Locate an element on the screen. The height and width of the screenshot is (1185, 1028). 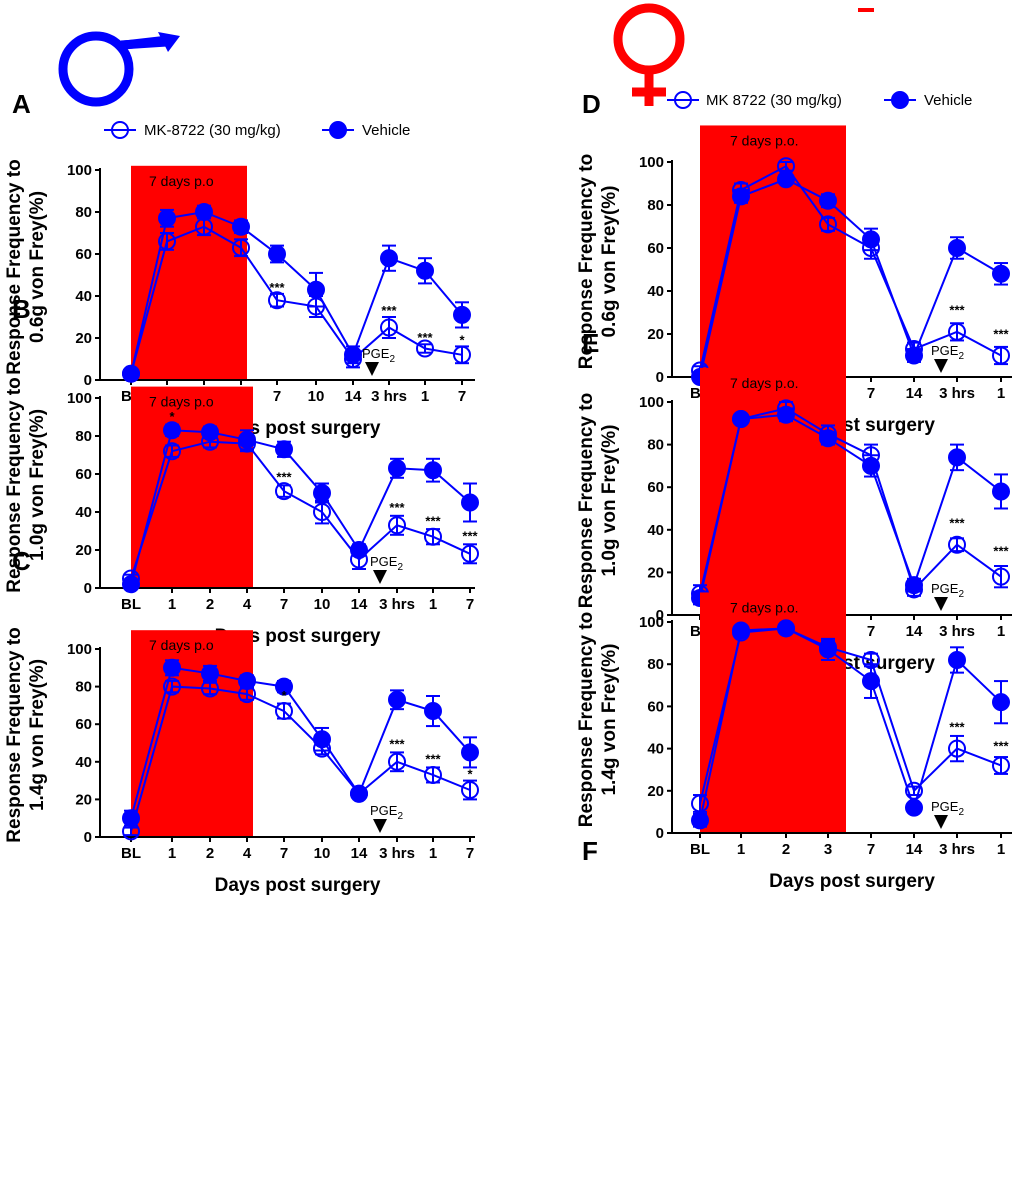
x-tick-label: 3 is located at coordinates (828, 849).